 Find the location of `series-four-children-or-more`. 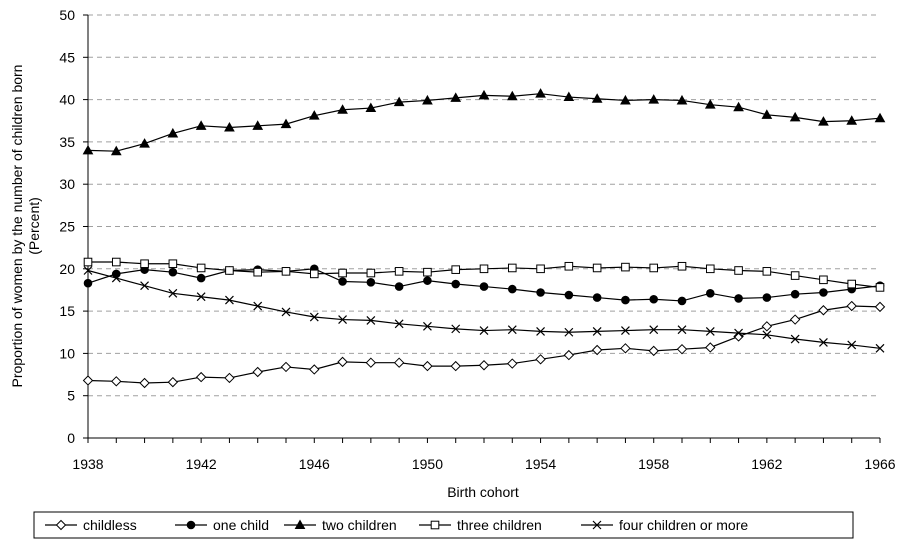

series-four-children-or-more is located at coordinates (484, 309).